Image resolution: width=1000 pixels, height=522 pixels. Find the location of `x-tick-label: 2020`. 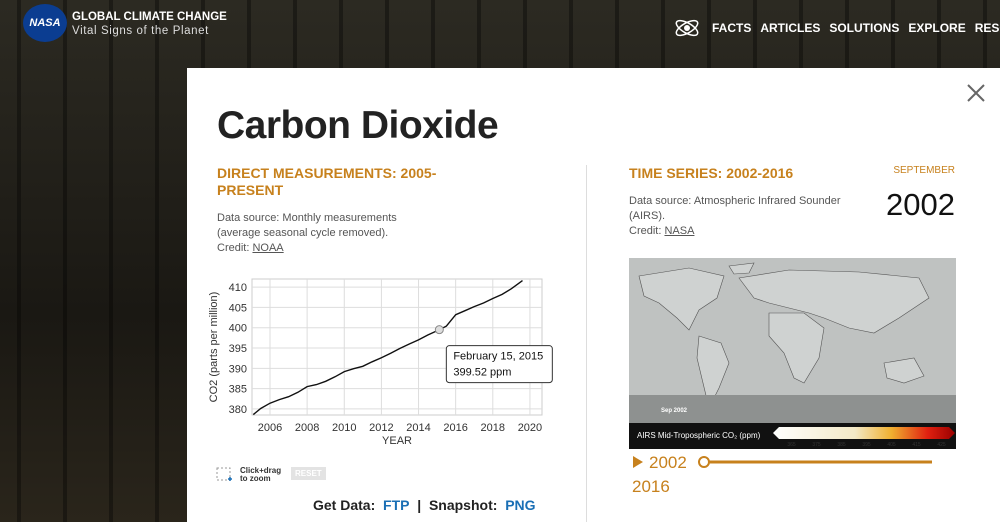

x-tick-label: 2020 is located at coordinates (530, 428).